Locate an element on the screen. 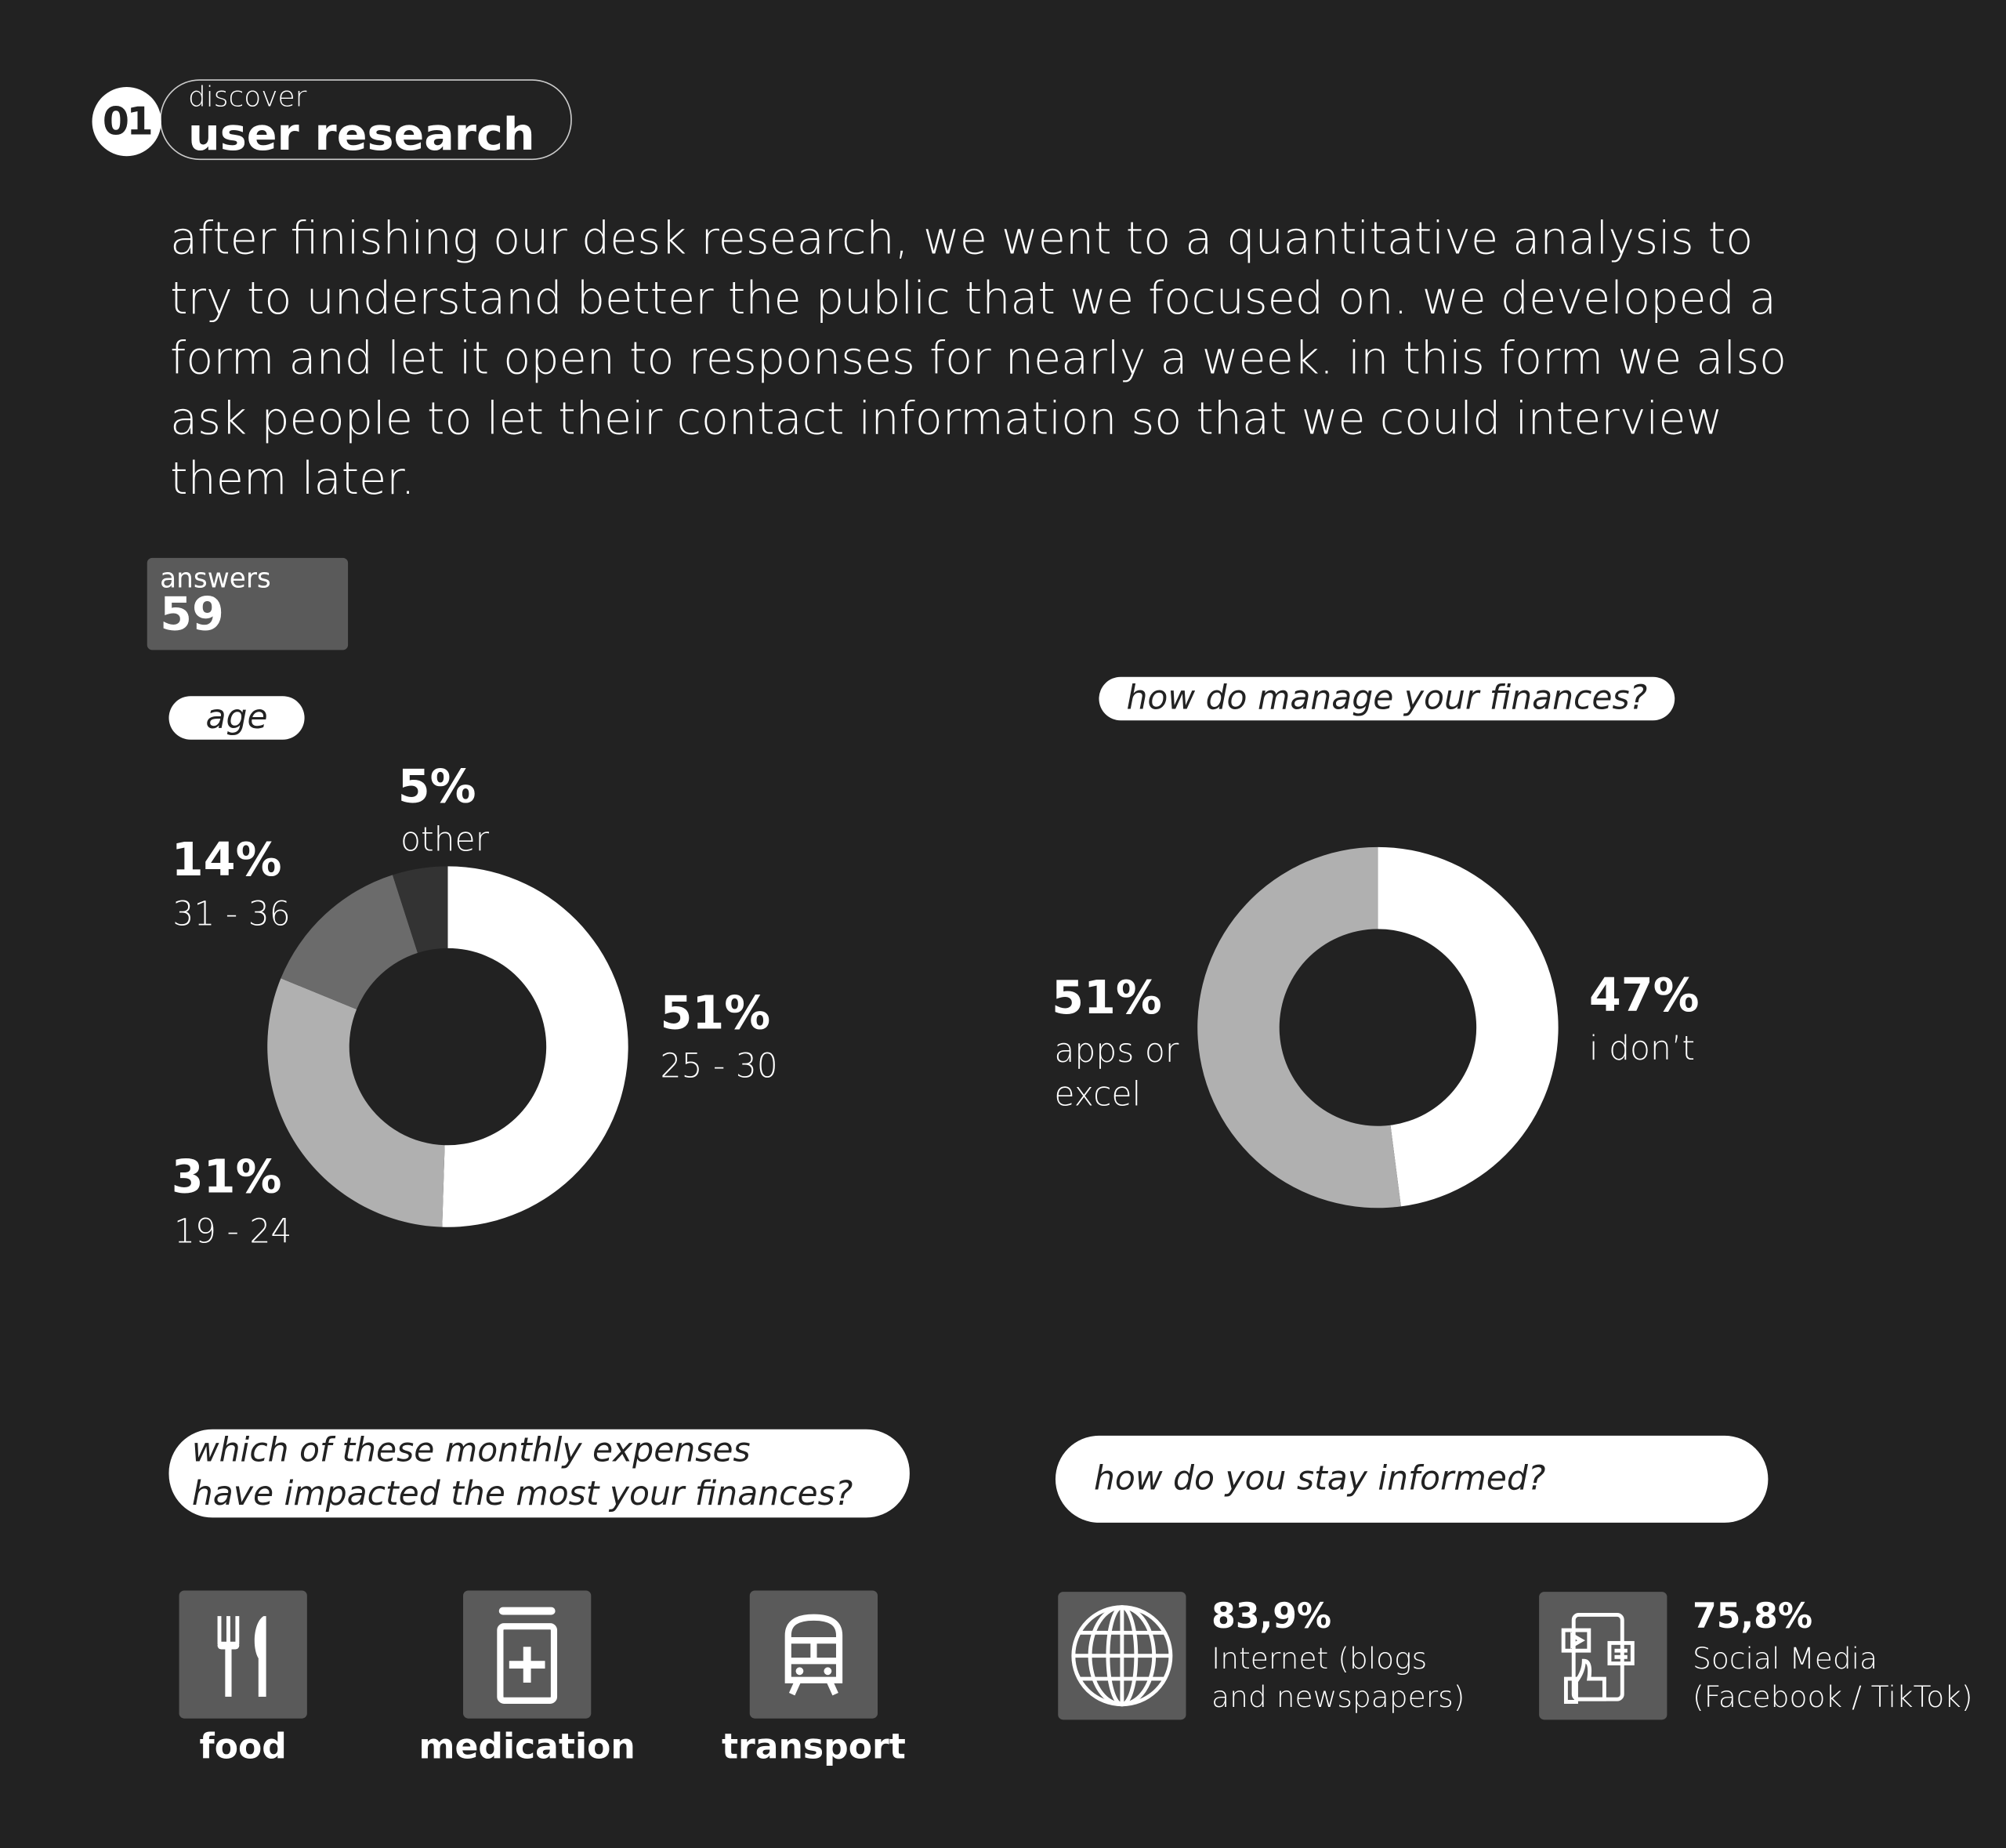 Image resolution: width=2006 pixels, height=1848 pixels. age-slice-label: 25 - 30 is located at coordinates (719, 1067).